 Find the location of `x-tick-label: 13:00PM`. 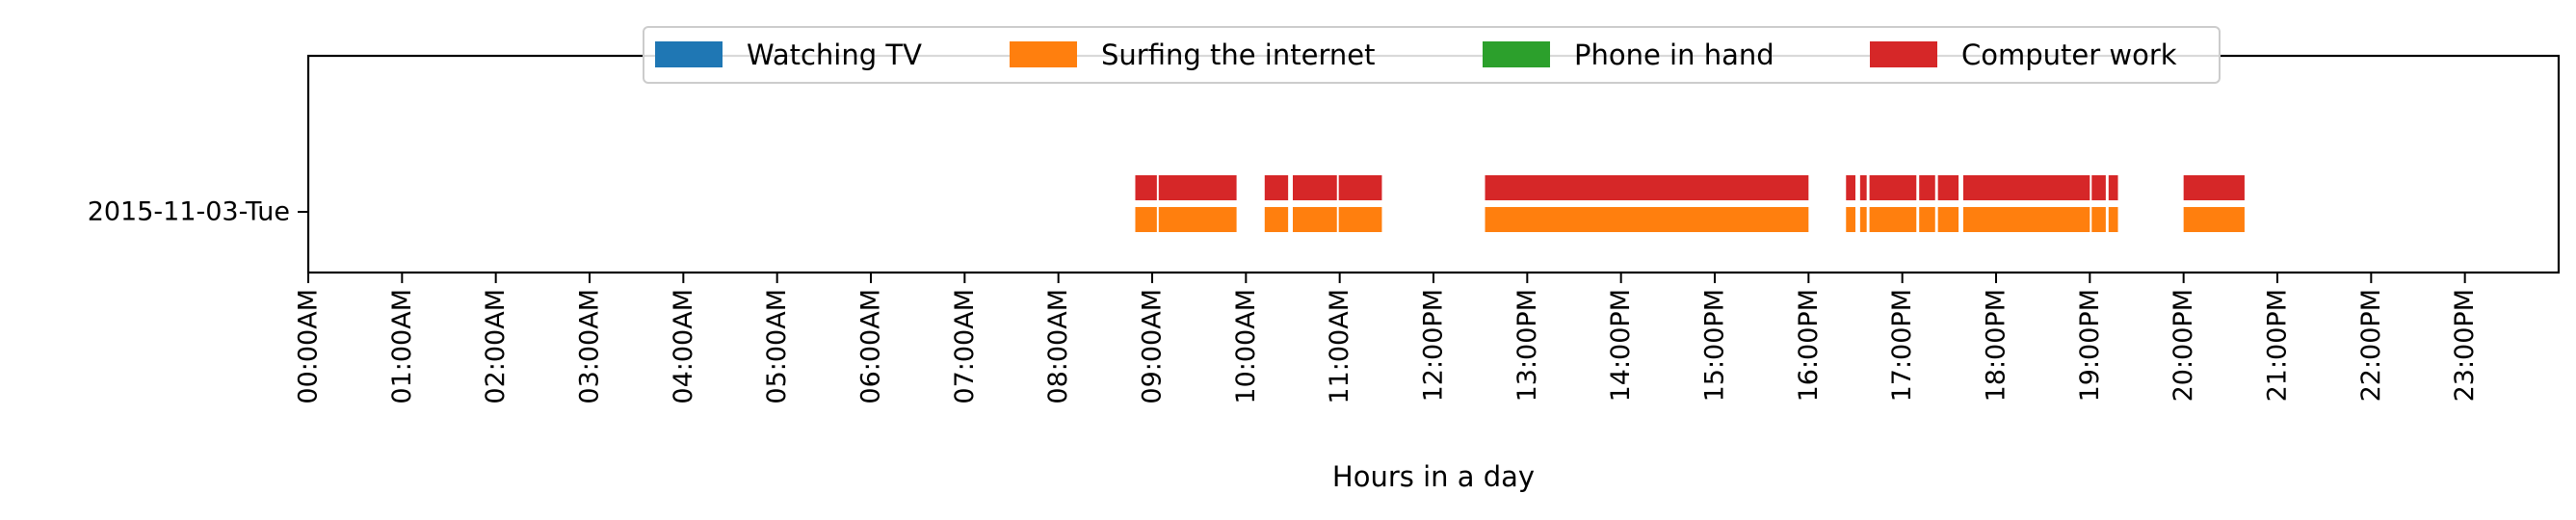

x-tick-label: 13:00PM is located at coordinates (1527, 345).